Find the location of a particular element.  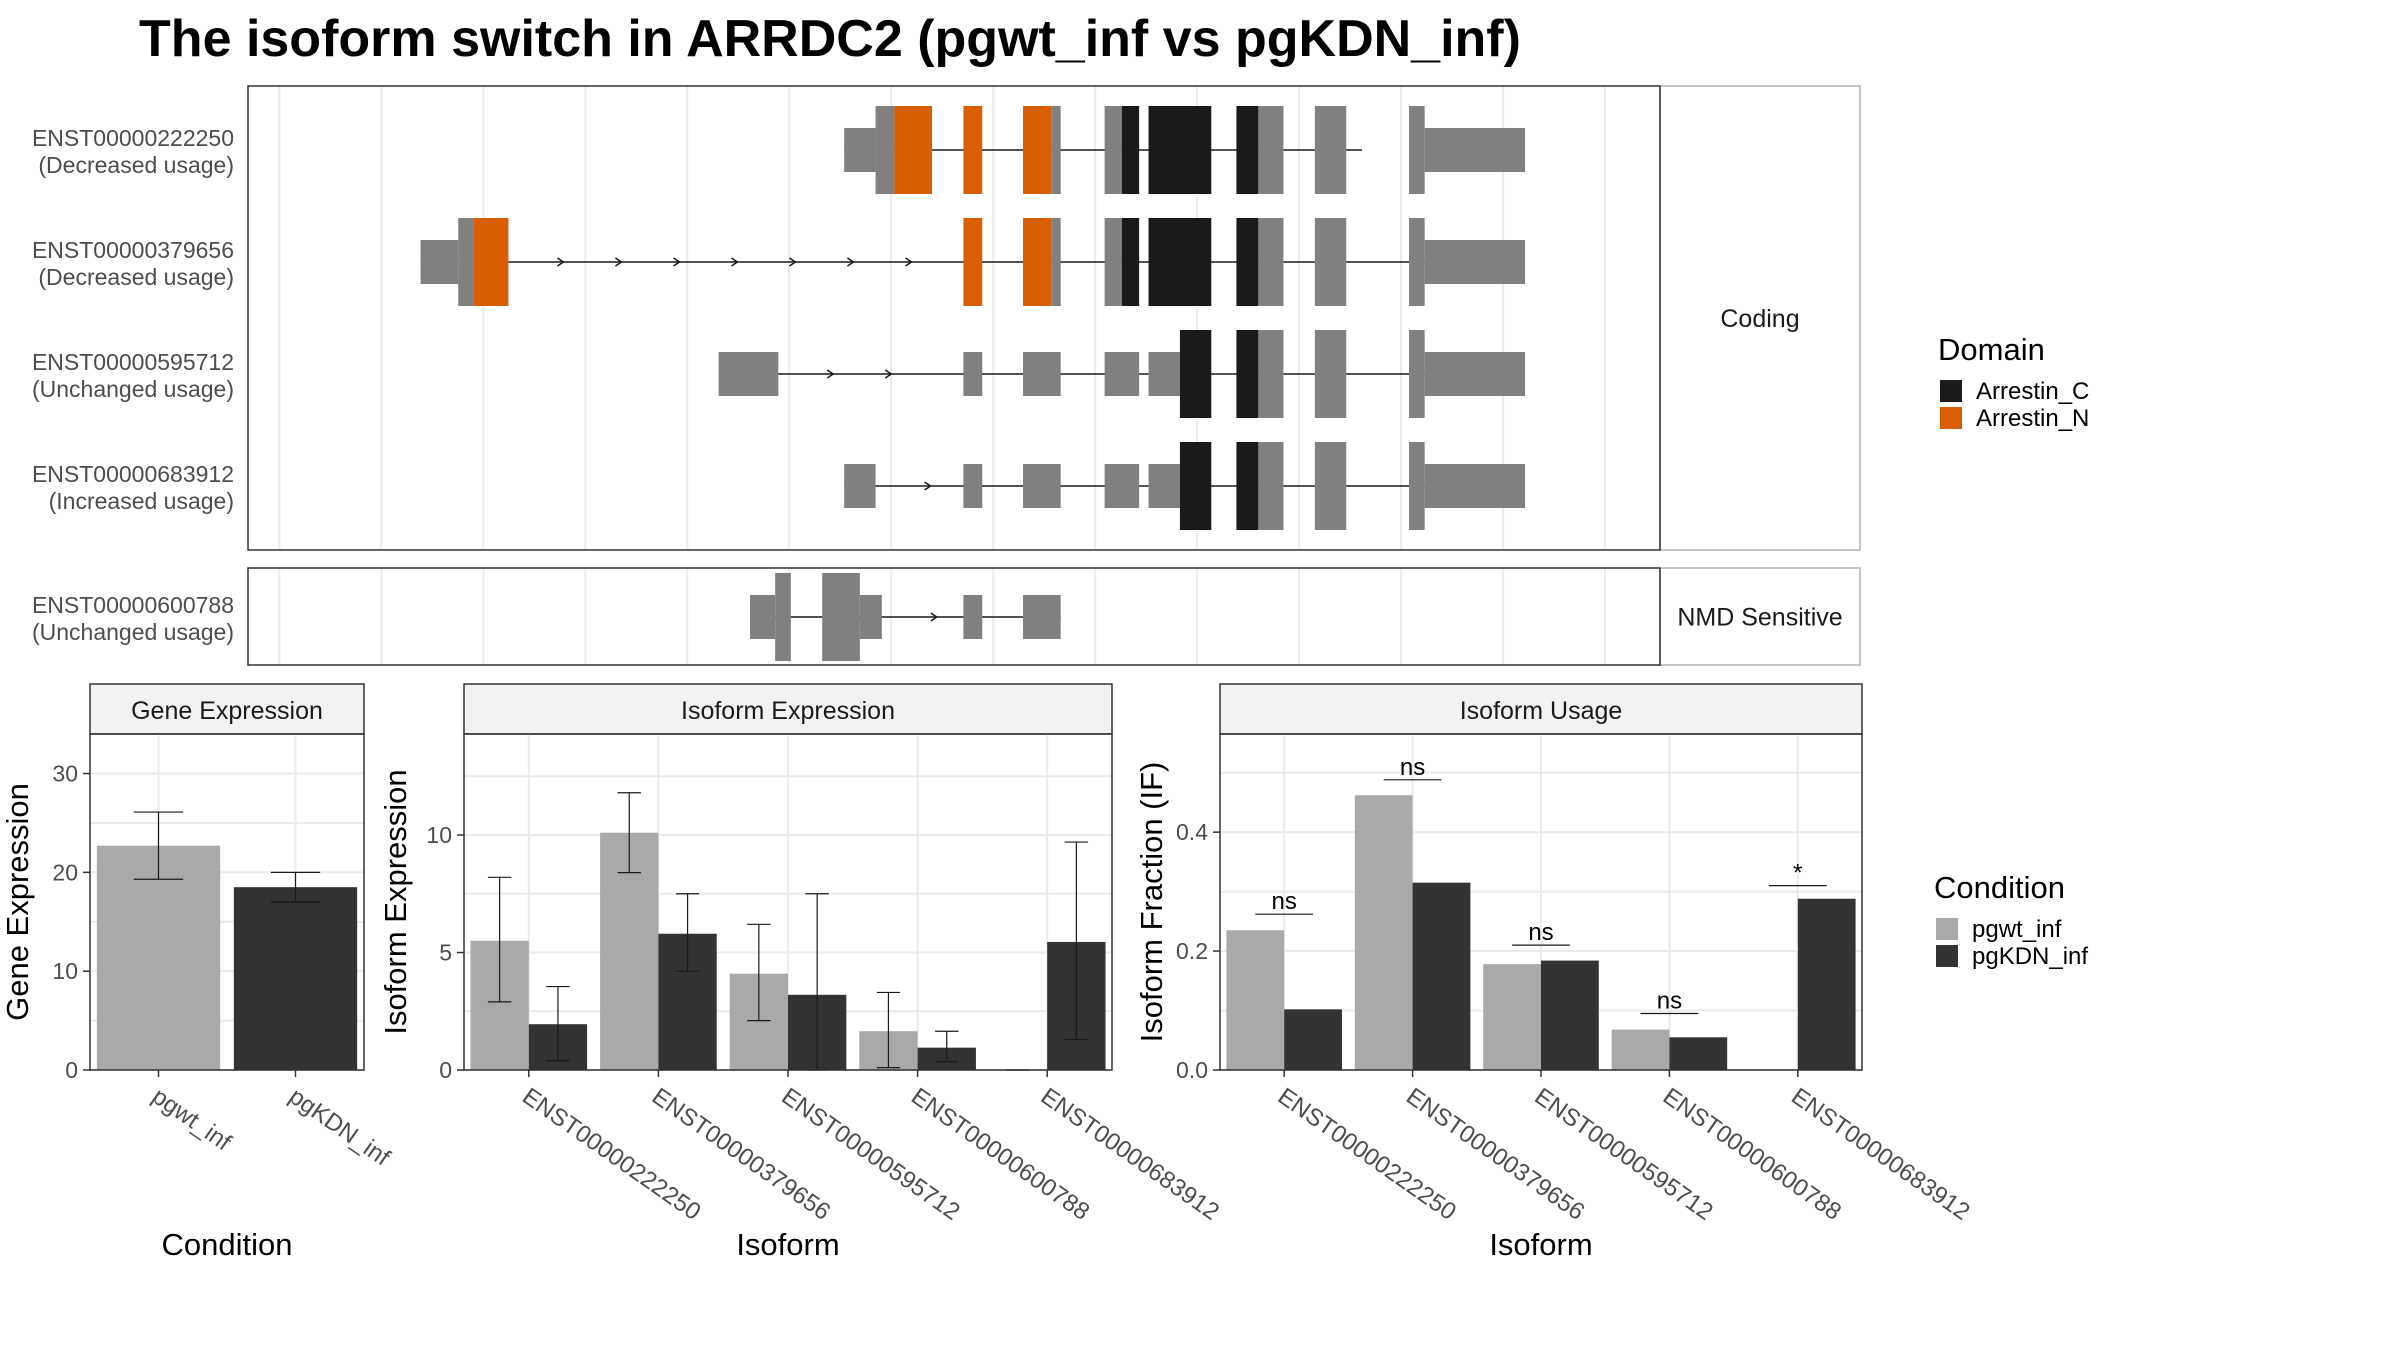

condition-legend-swatch is located at coordinates (1947, 929).